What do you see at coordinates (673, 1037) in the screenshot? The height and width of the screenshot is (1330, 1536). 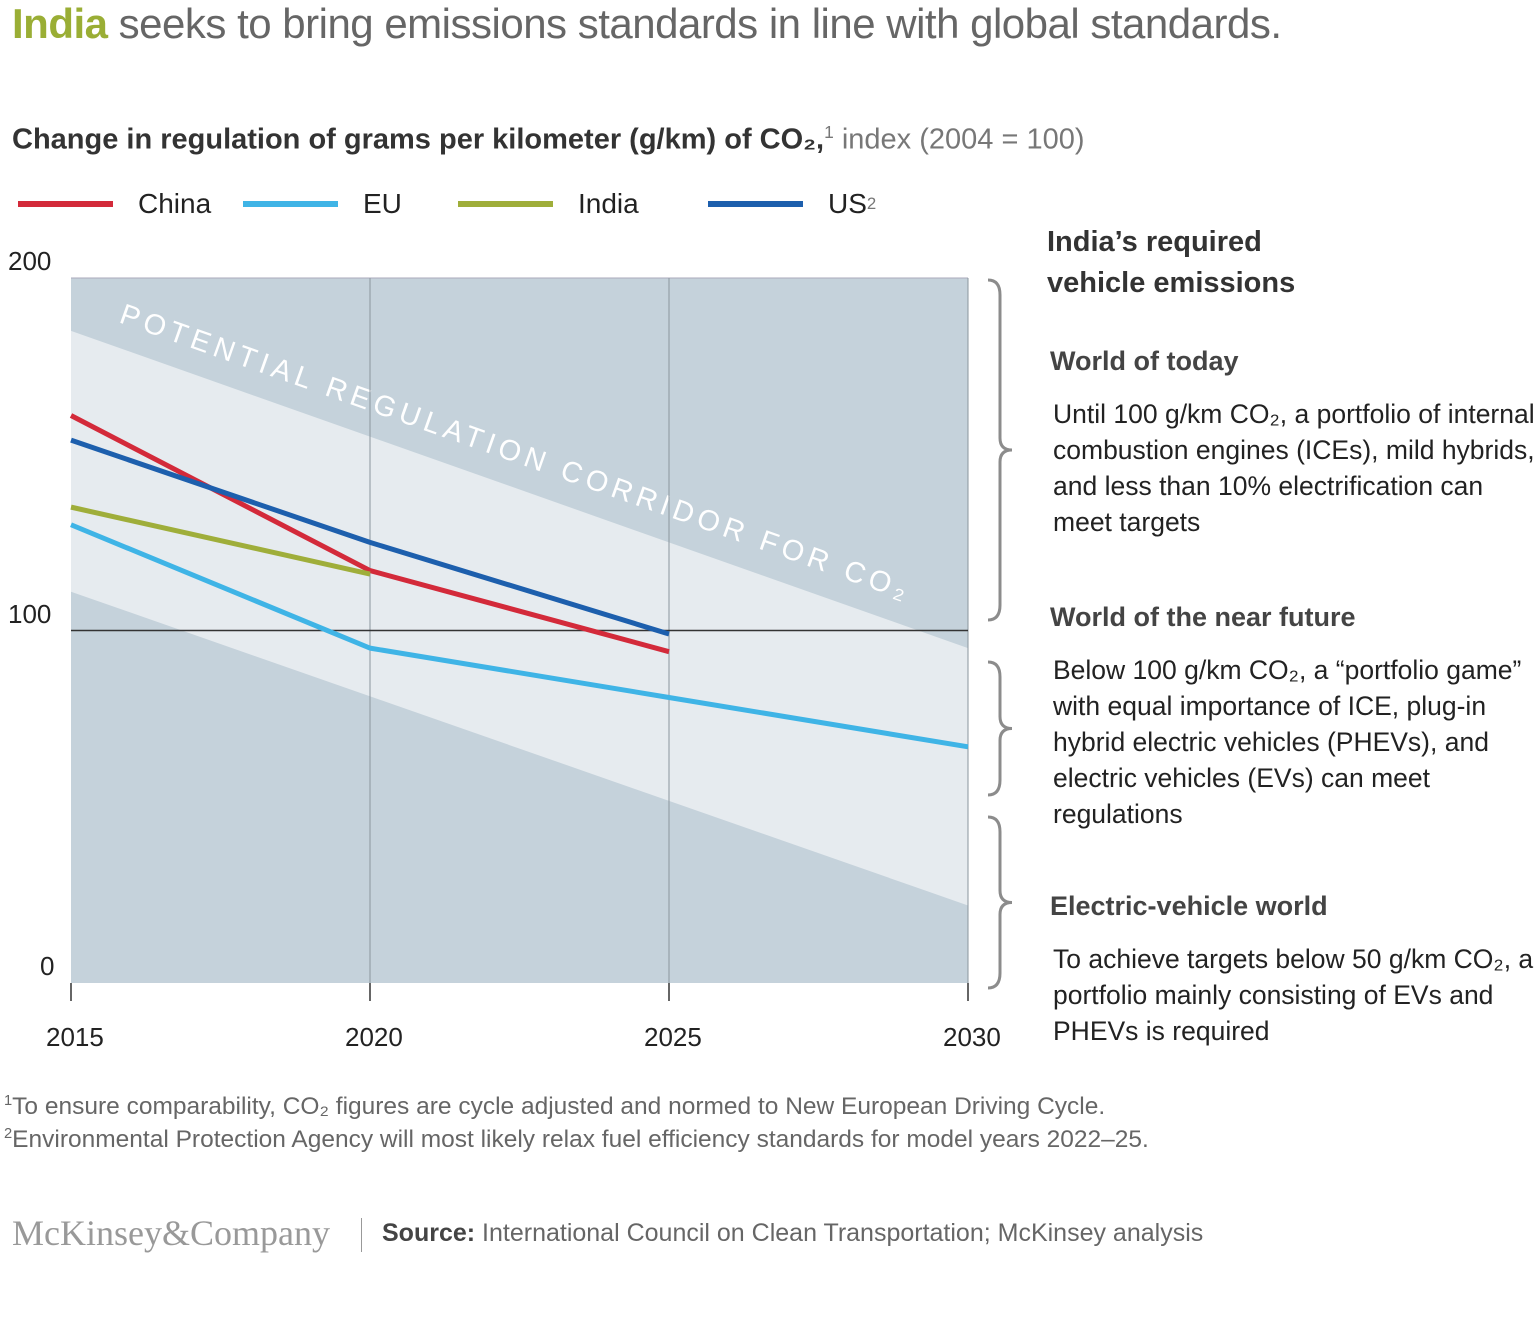 I see `x-tick-label: 2025` at bounding box center [673, 1037].